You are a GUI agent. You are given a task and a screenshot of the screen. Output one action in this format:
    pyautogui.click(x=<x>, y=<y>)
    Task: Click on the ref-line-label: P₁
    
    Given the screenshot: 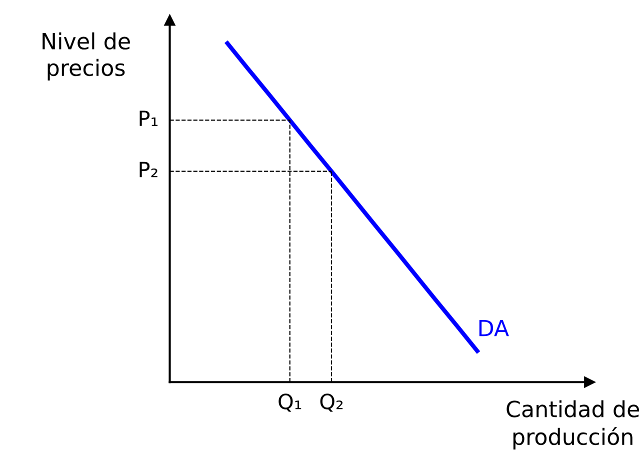 What is the action you would take?
    pyautogui.click(x=149, y=118)
    